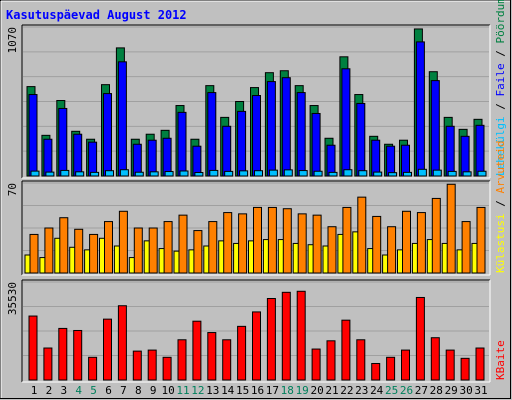 The image size is (512, 400). What do you see at coordinates (197, 390) in the screenshot?
I see `x-tick-label: 12` at bounding box center [197, 390].